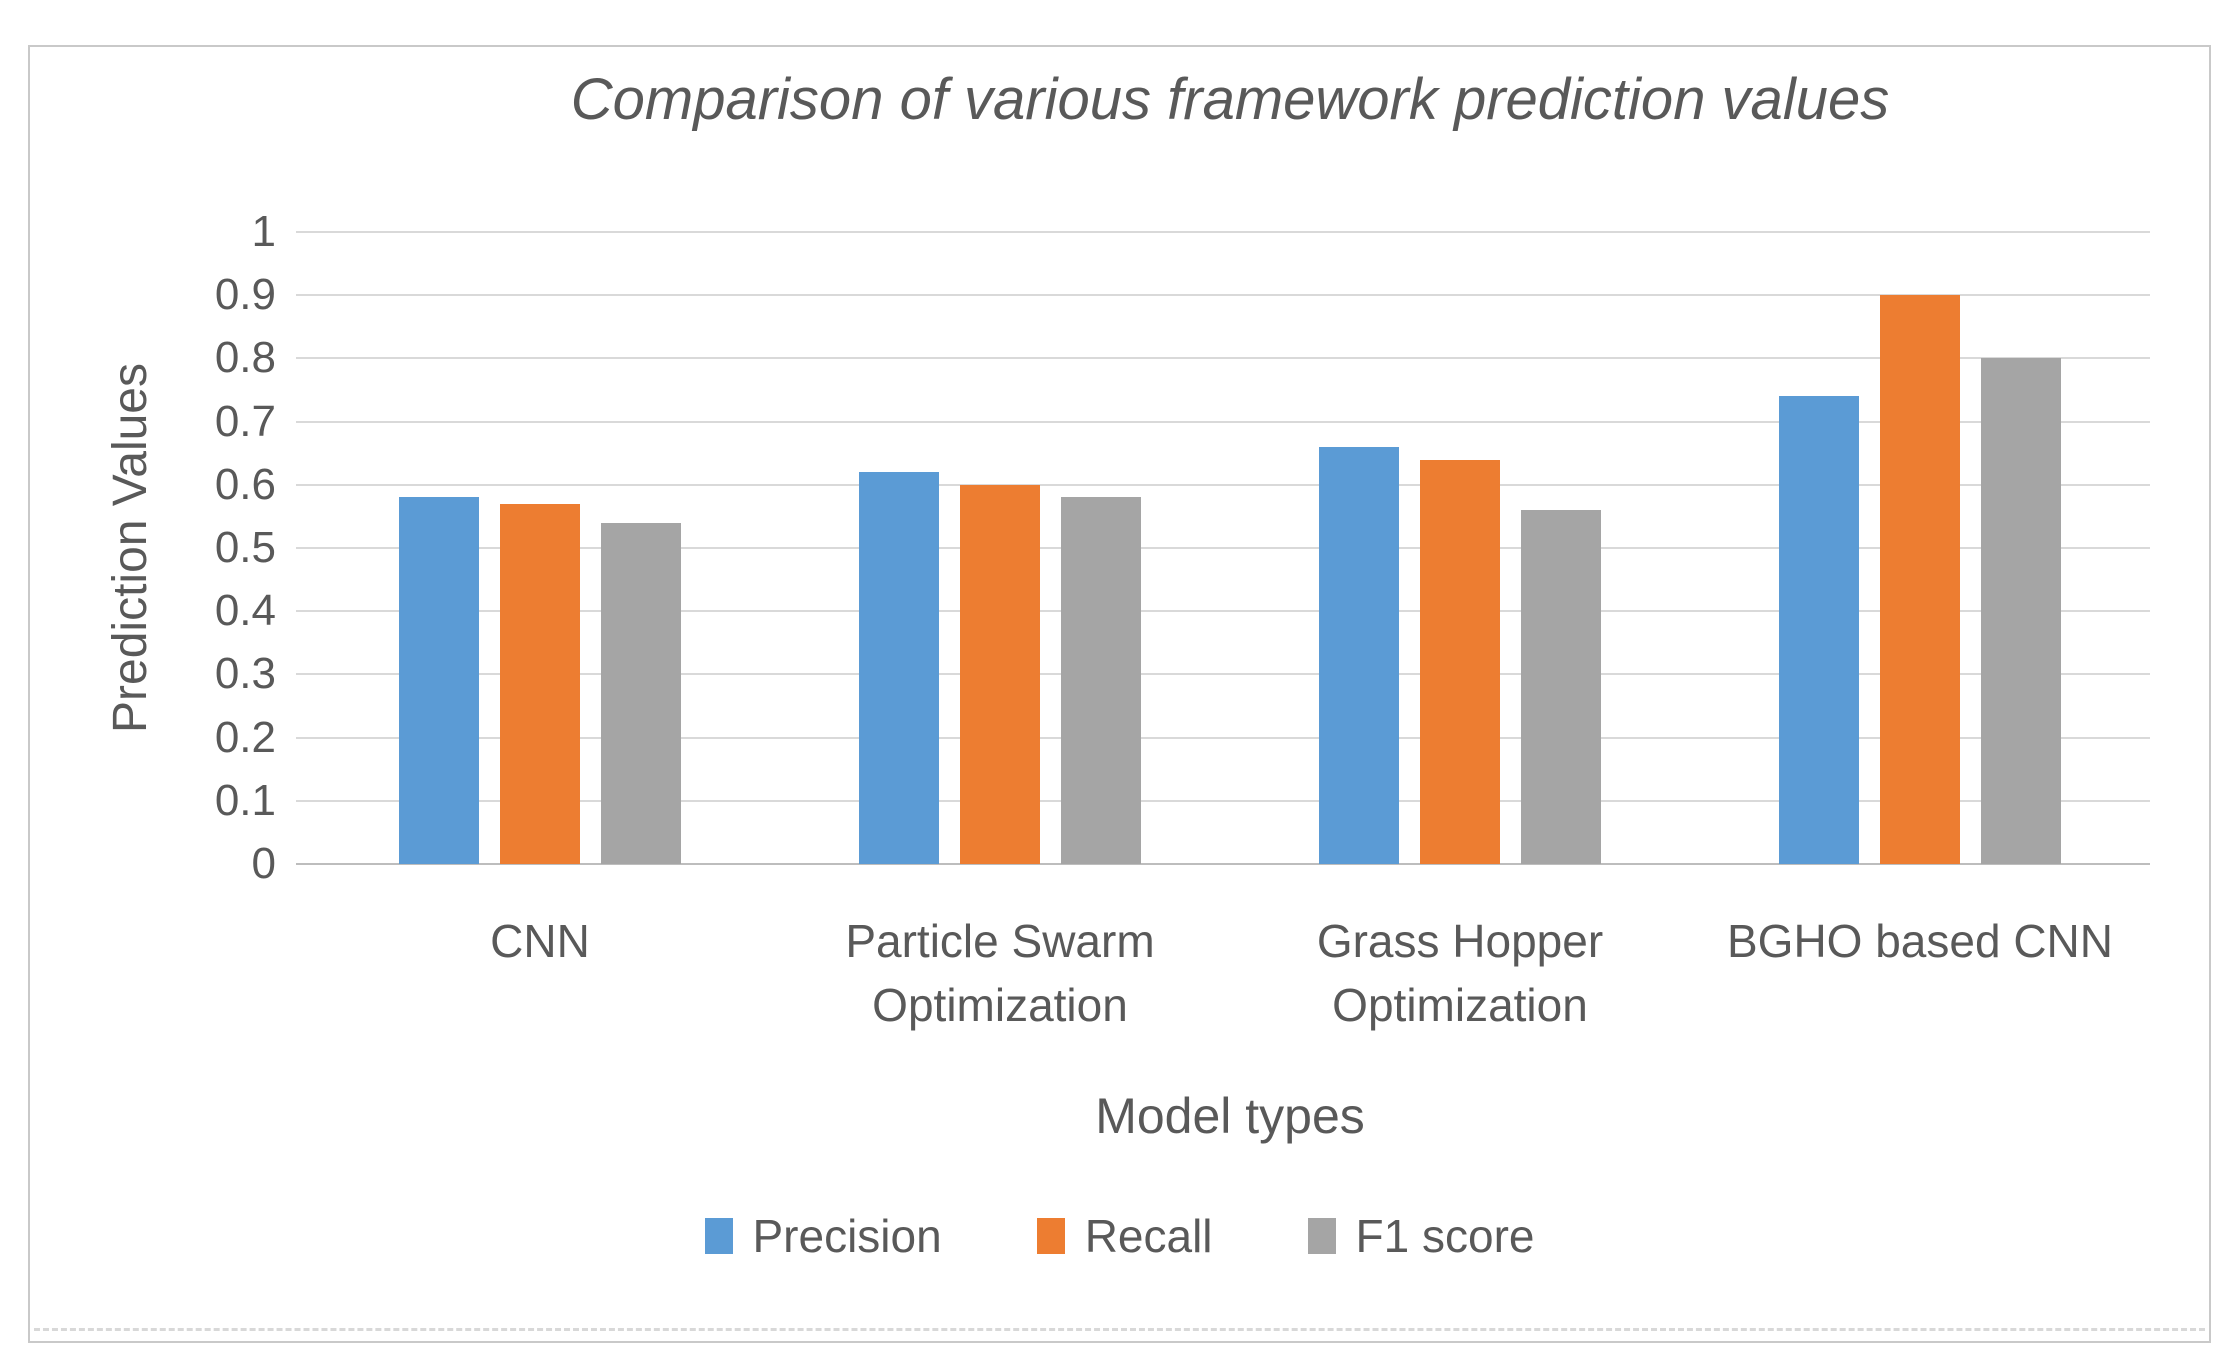 The height and width of the screenshot is (1371, 2239). I want to click on bar-group-cnn, so click(540, 548).